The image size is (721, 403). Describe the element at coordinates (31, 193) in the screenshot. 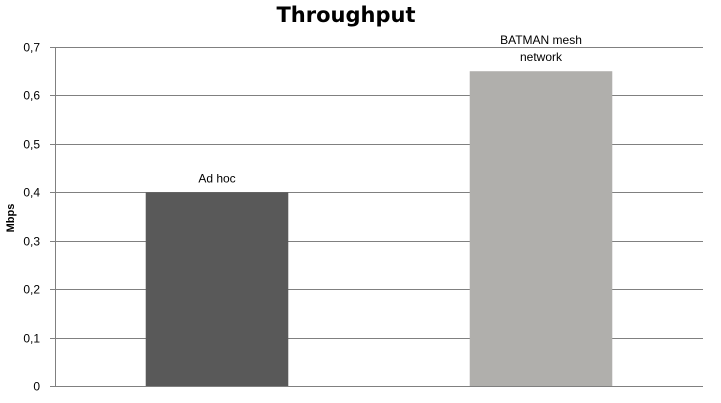

I see `y-tick-label: 0,4` at that location.